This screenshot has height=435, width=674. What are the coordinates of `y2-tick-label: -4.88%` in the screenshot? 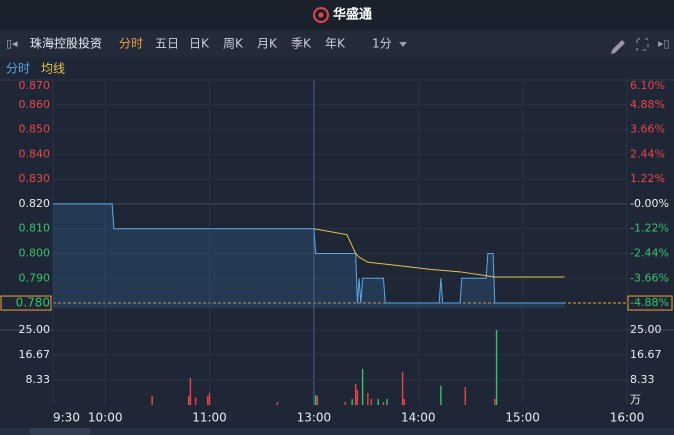 It's located at (649, 302).